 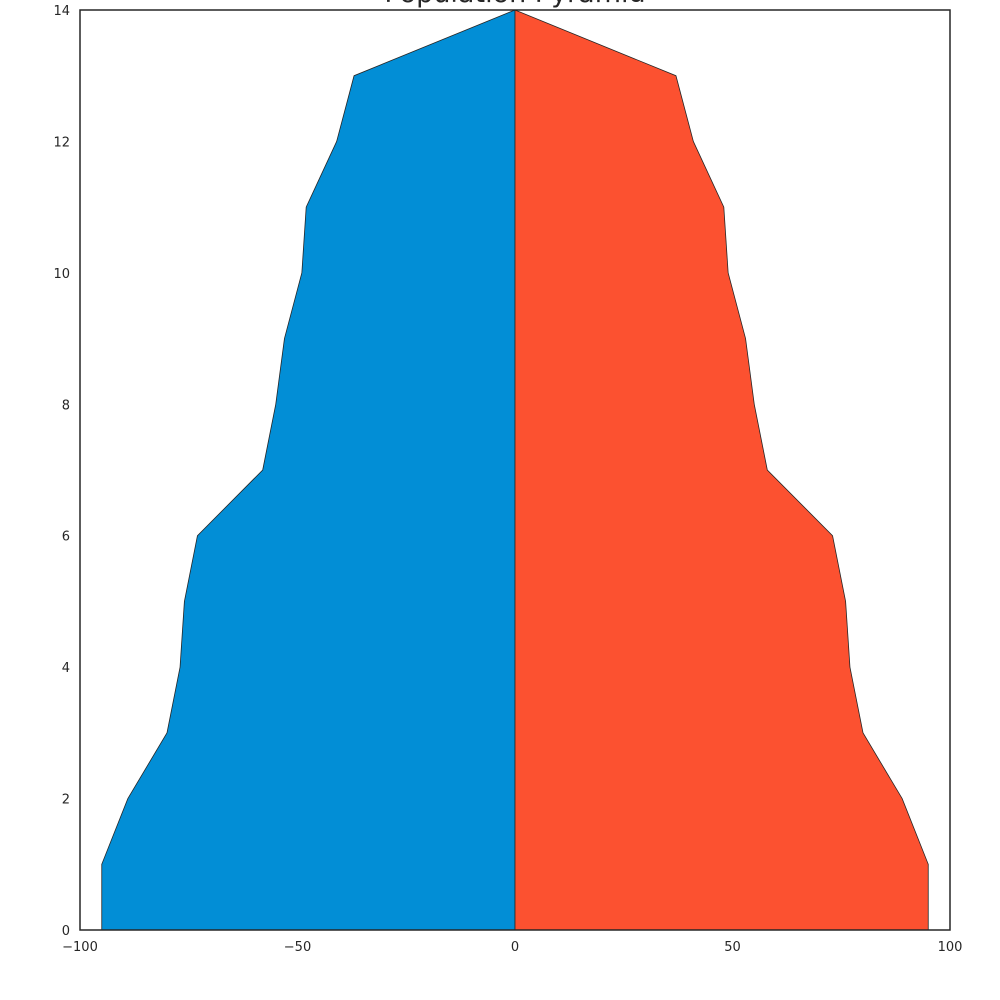 I want to click on y-axis-ticks: 0 2 4 6 8 10 12 14, so click(x=61, y=471).